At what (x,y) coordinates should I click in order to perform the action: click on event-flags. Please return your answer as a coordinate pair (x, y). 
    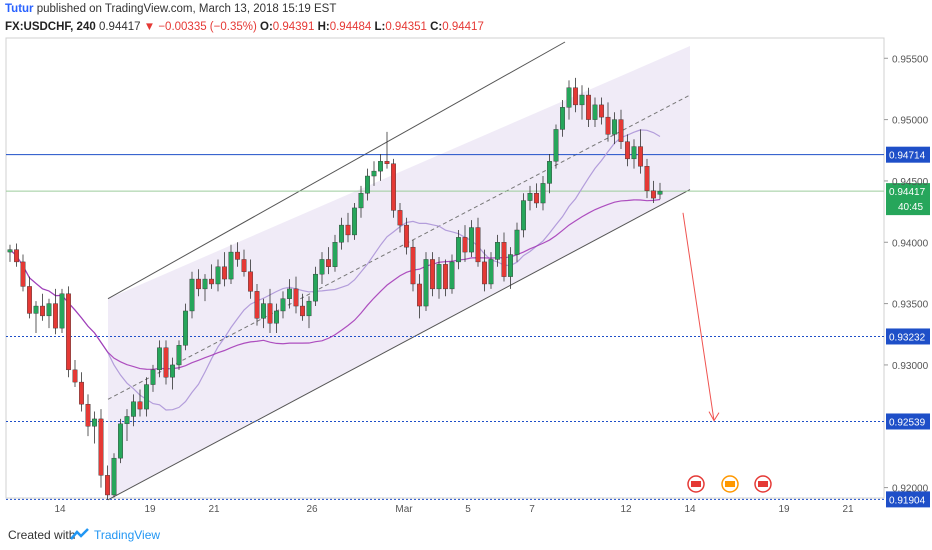
    Looking at the image, I should click on (729, 484).